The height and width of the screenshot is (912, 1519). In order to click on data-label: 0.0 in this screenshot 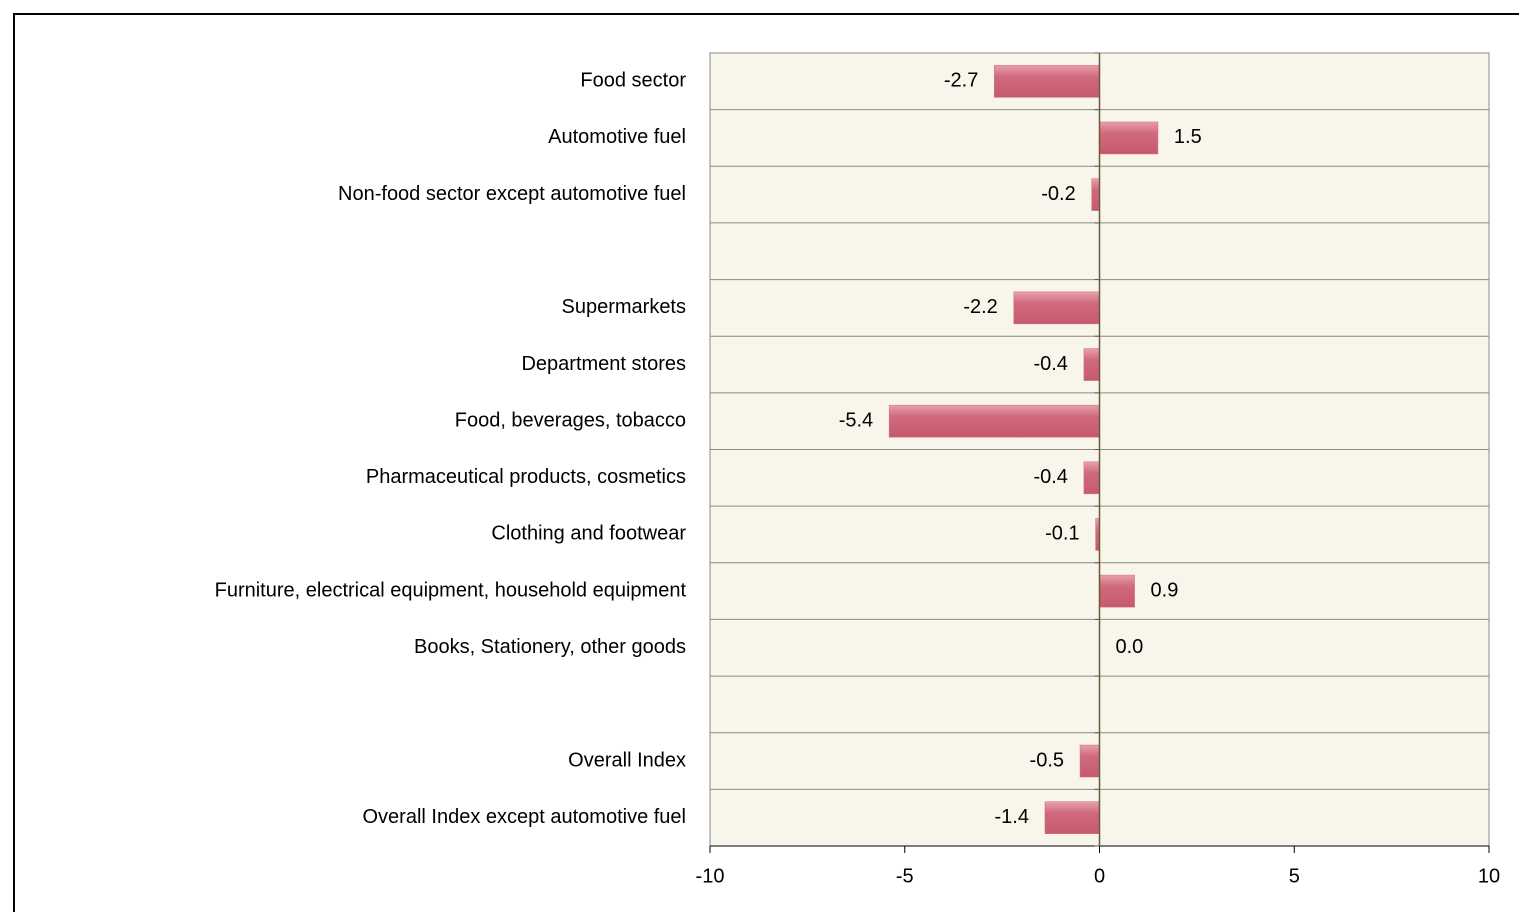, I will do `click(1130, 647)`.